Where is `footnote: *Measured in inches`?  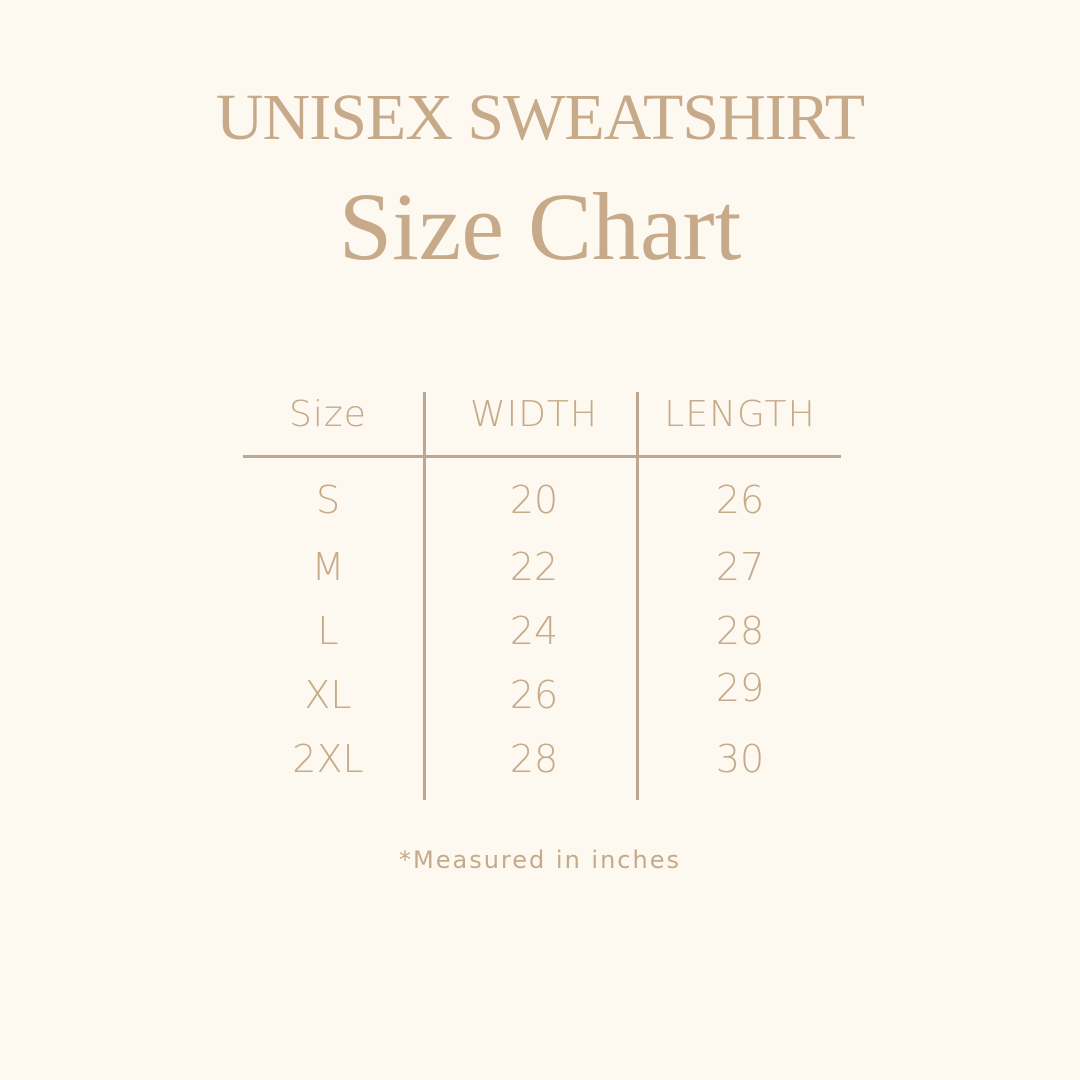
footnote: *Measured in inches is located at coordinates (540, 860).